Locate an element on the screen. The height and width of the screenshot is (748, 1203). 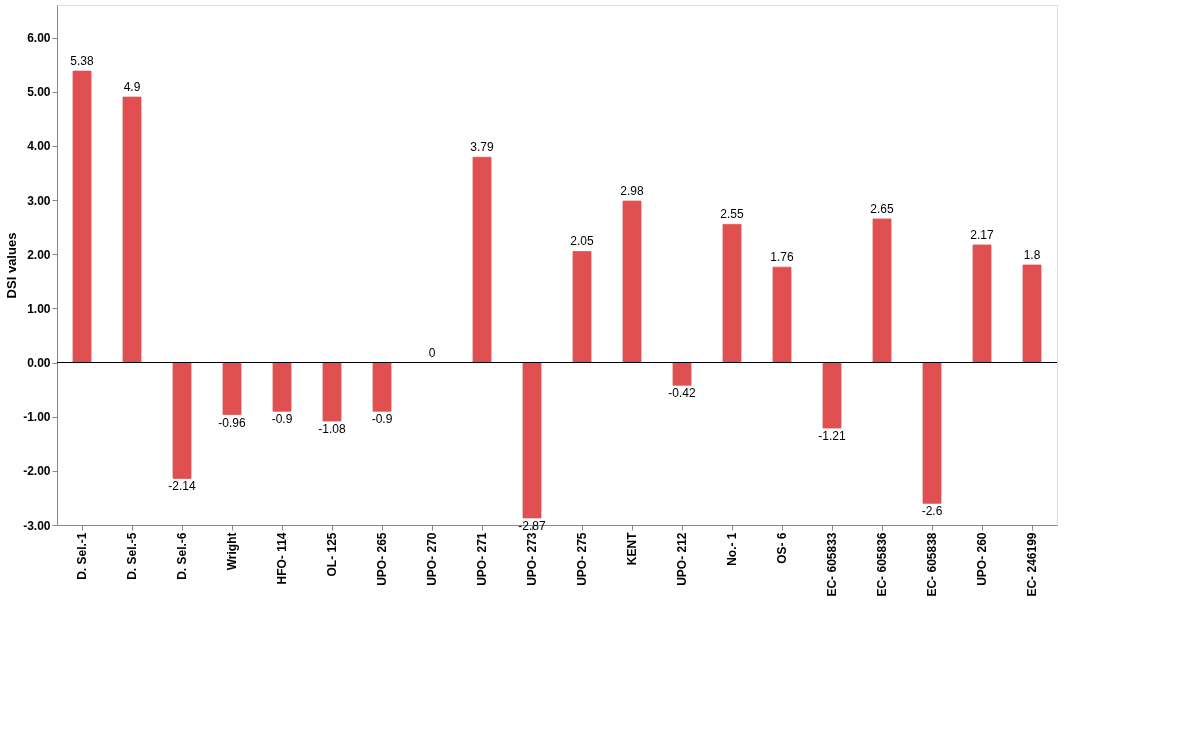
y-tick-label: -2.00 is located at coordinates (37, 471).